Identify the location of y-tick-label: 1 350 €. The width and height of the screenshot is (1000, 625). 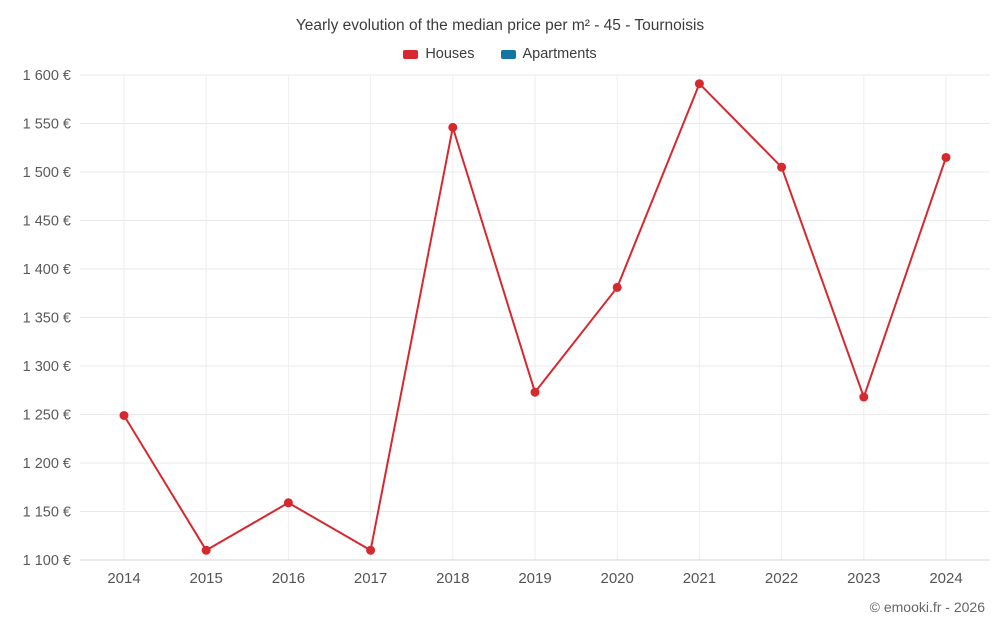
(47, 319).